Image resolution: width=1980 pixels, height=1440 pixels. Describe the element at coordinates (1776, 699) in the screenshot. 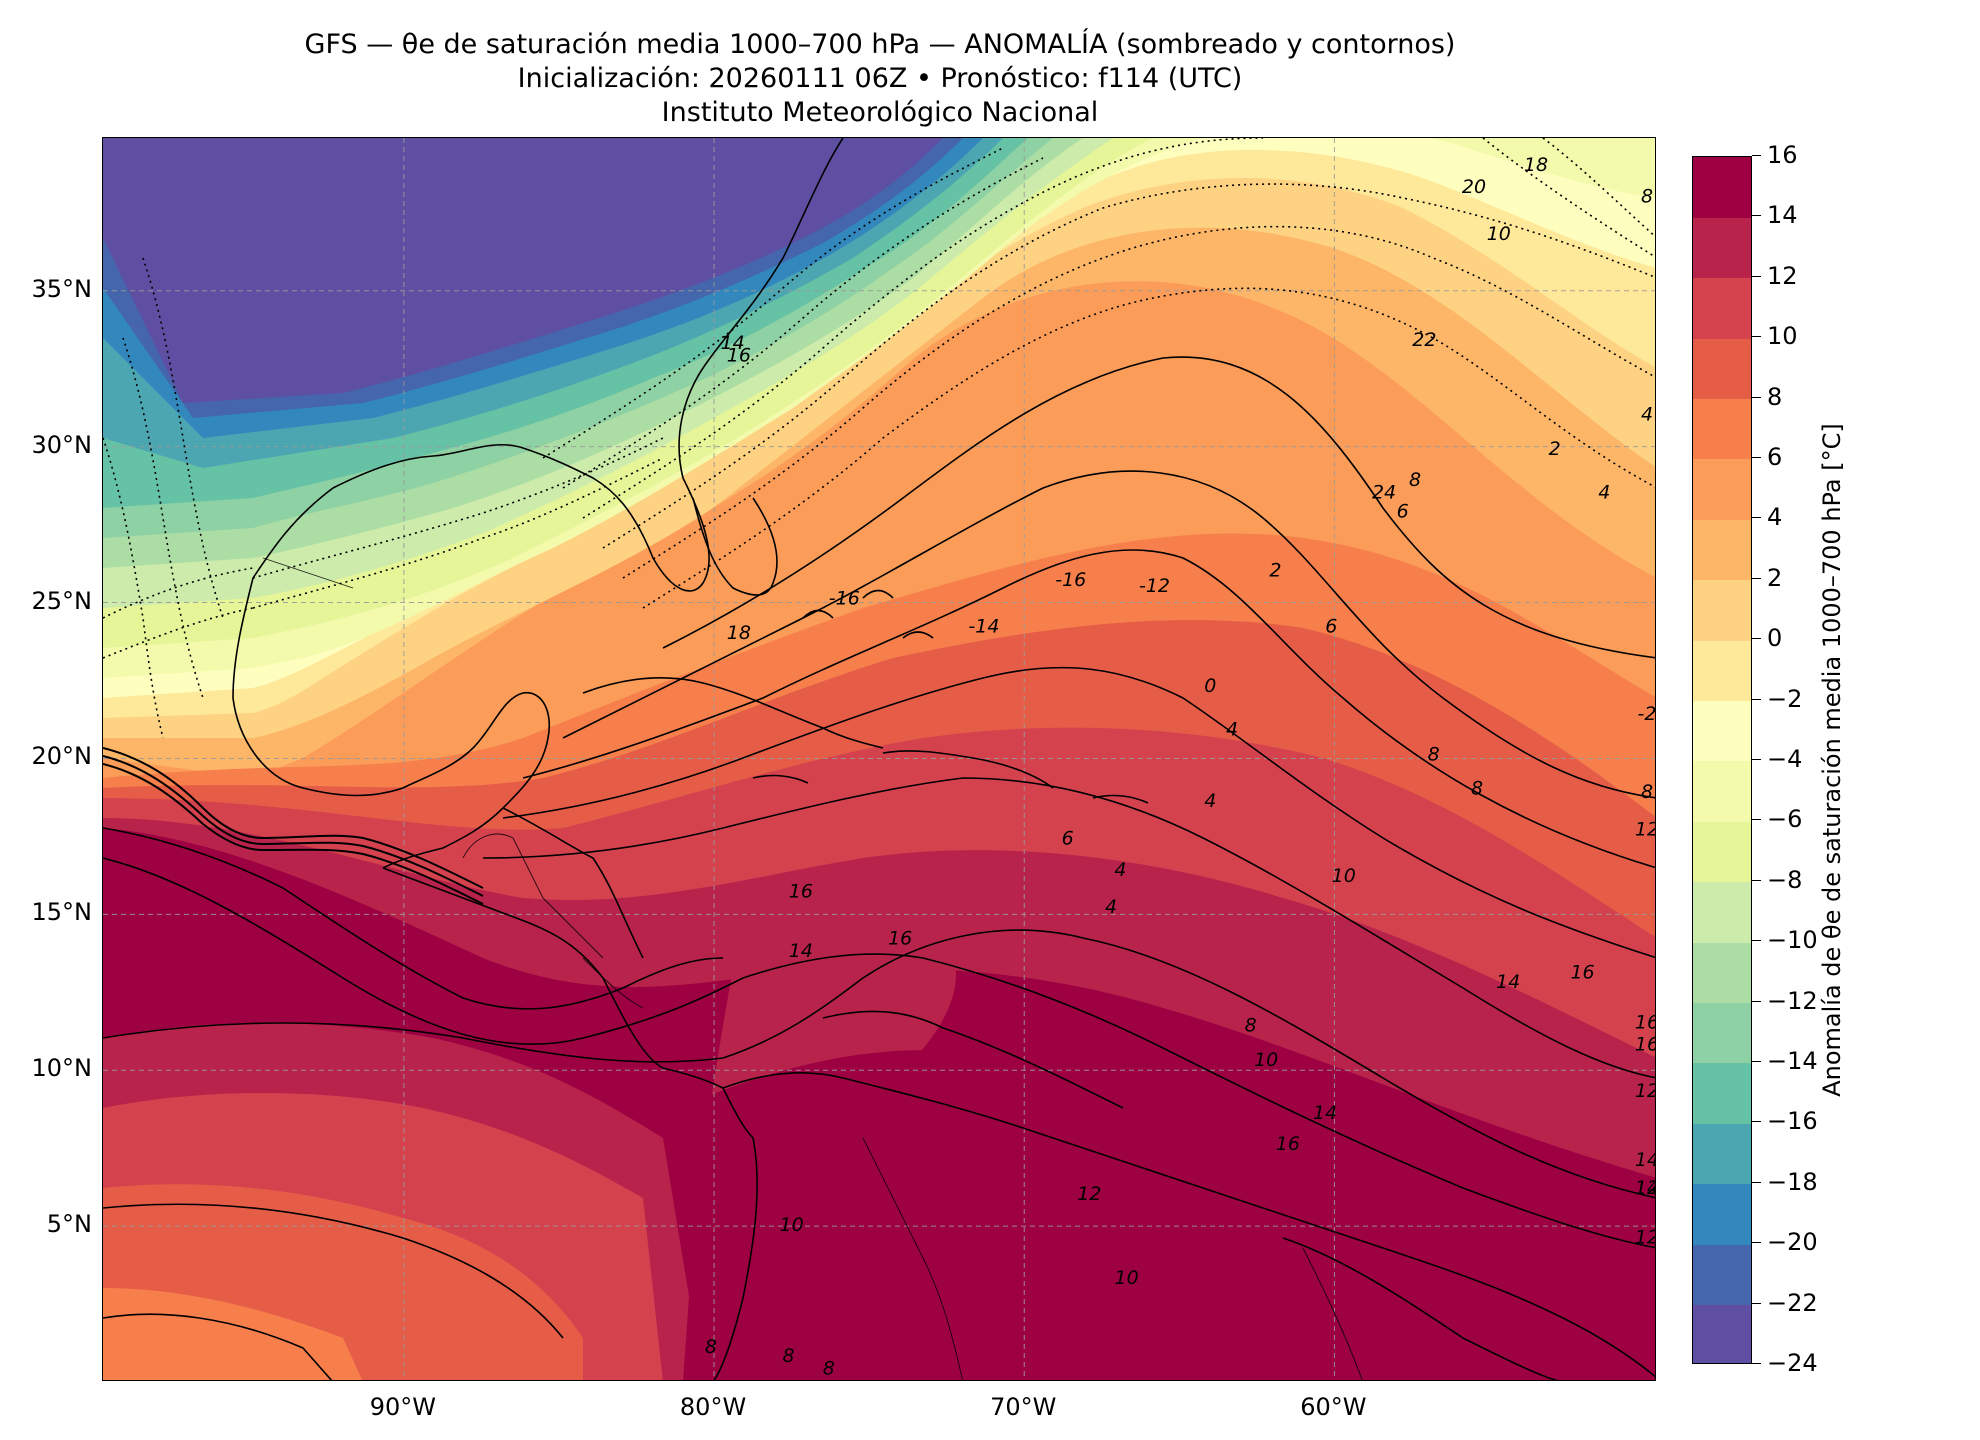

I see `colorbar-tick-label: −2` at that location.